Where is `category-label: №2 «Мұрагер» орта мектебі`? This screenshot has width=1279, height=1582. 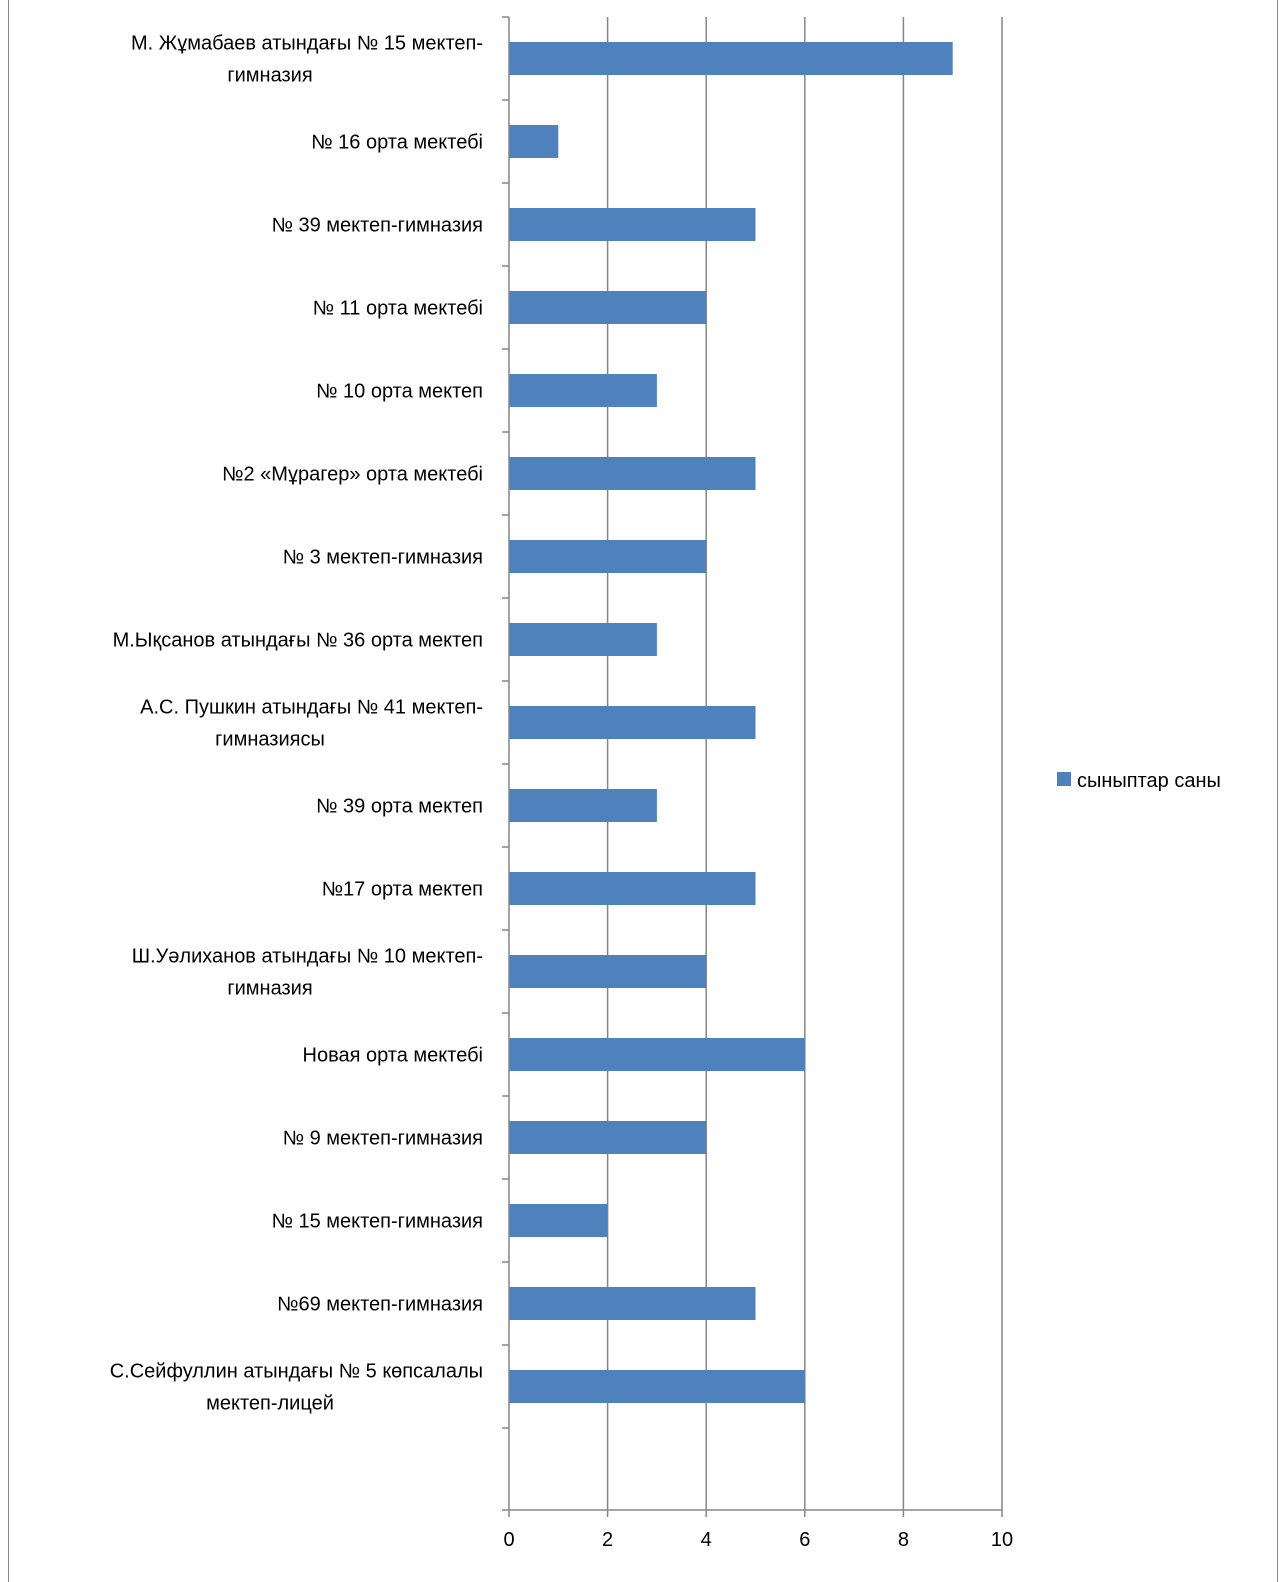 category-label: №2 «Мұрагер» орта мектебі is located at coordinates (352, 475).